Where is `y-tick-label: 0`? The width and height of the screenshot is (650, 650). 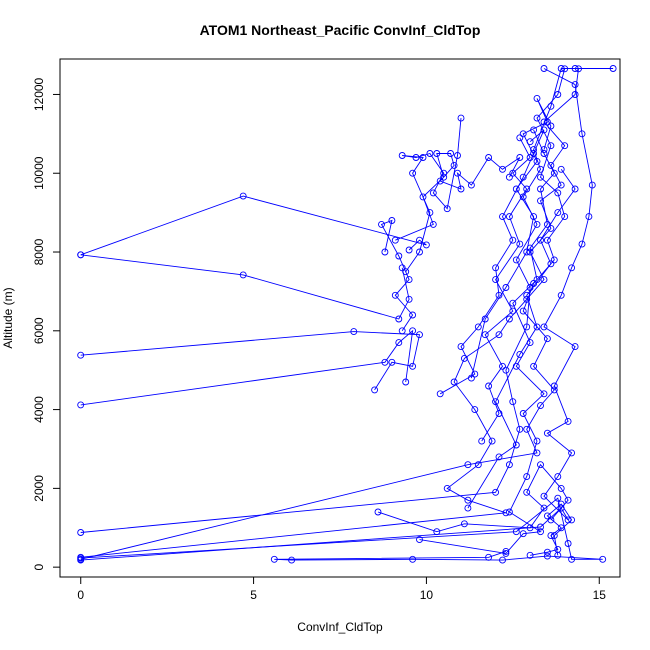
y-tick-label: 0 is located at coordinates (39, 566).